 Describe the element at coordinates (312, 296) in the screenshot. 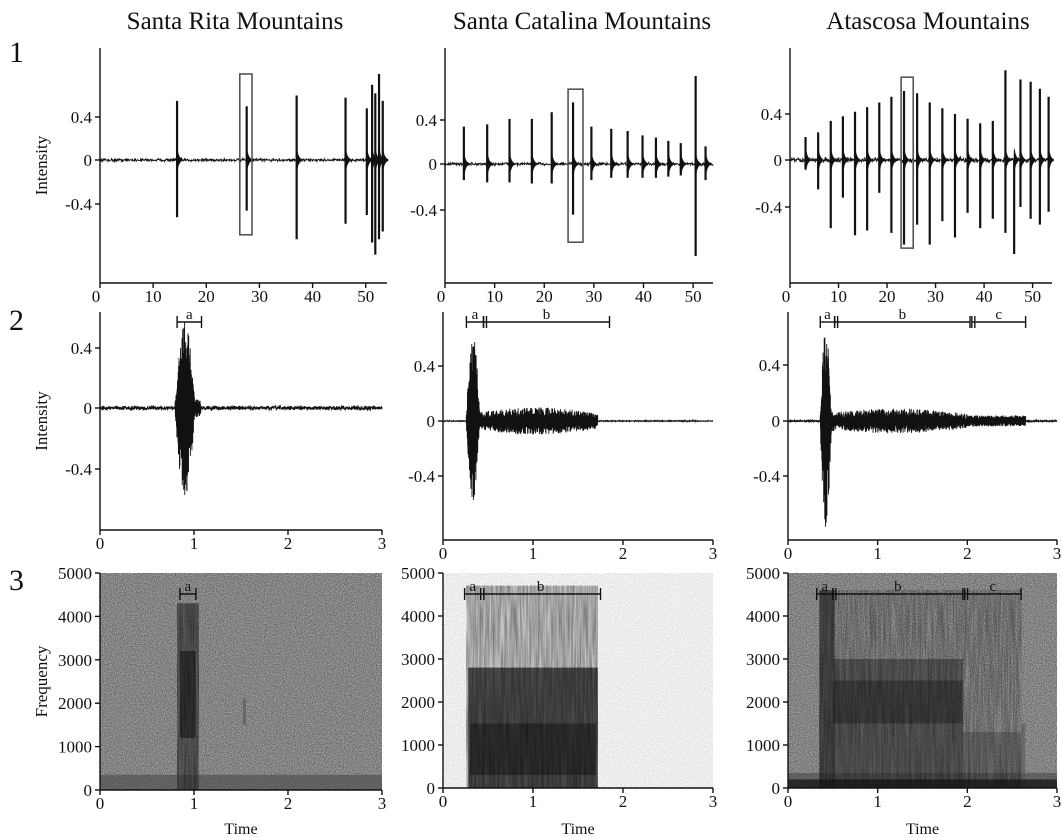

I see `x-tick-label-r1c1-4: 40` at that location.